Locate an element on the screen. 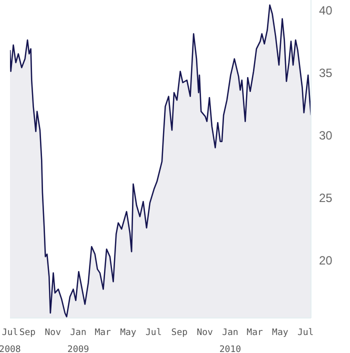  x-tick-label: Jan 2009 is located at coordinates (78, 340).